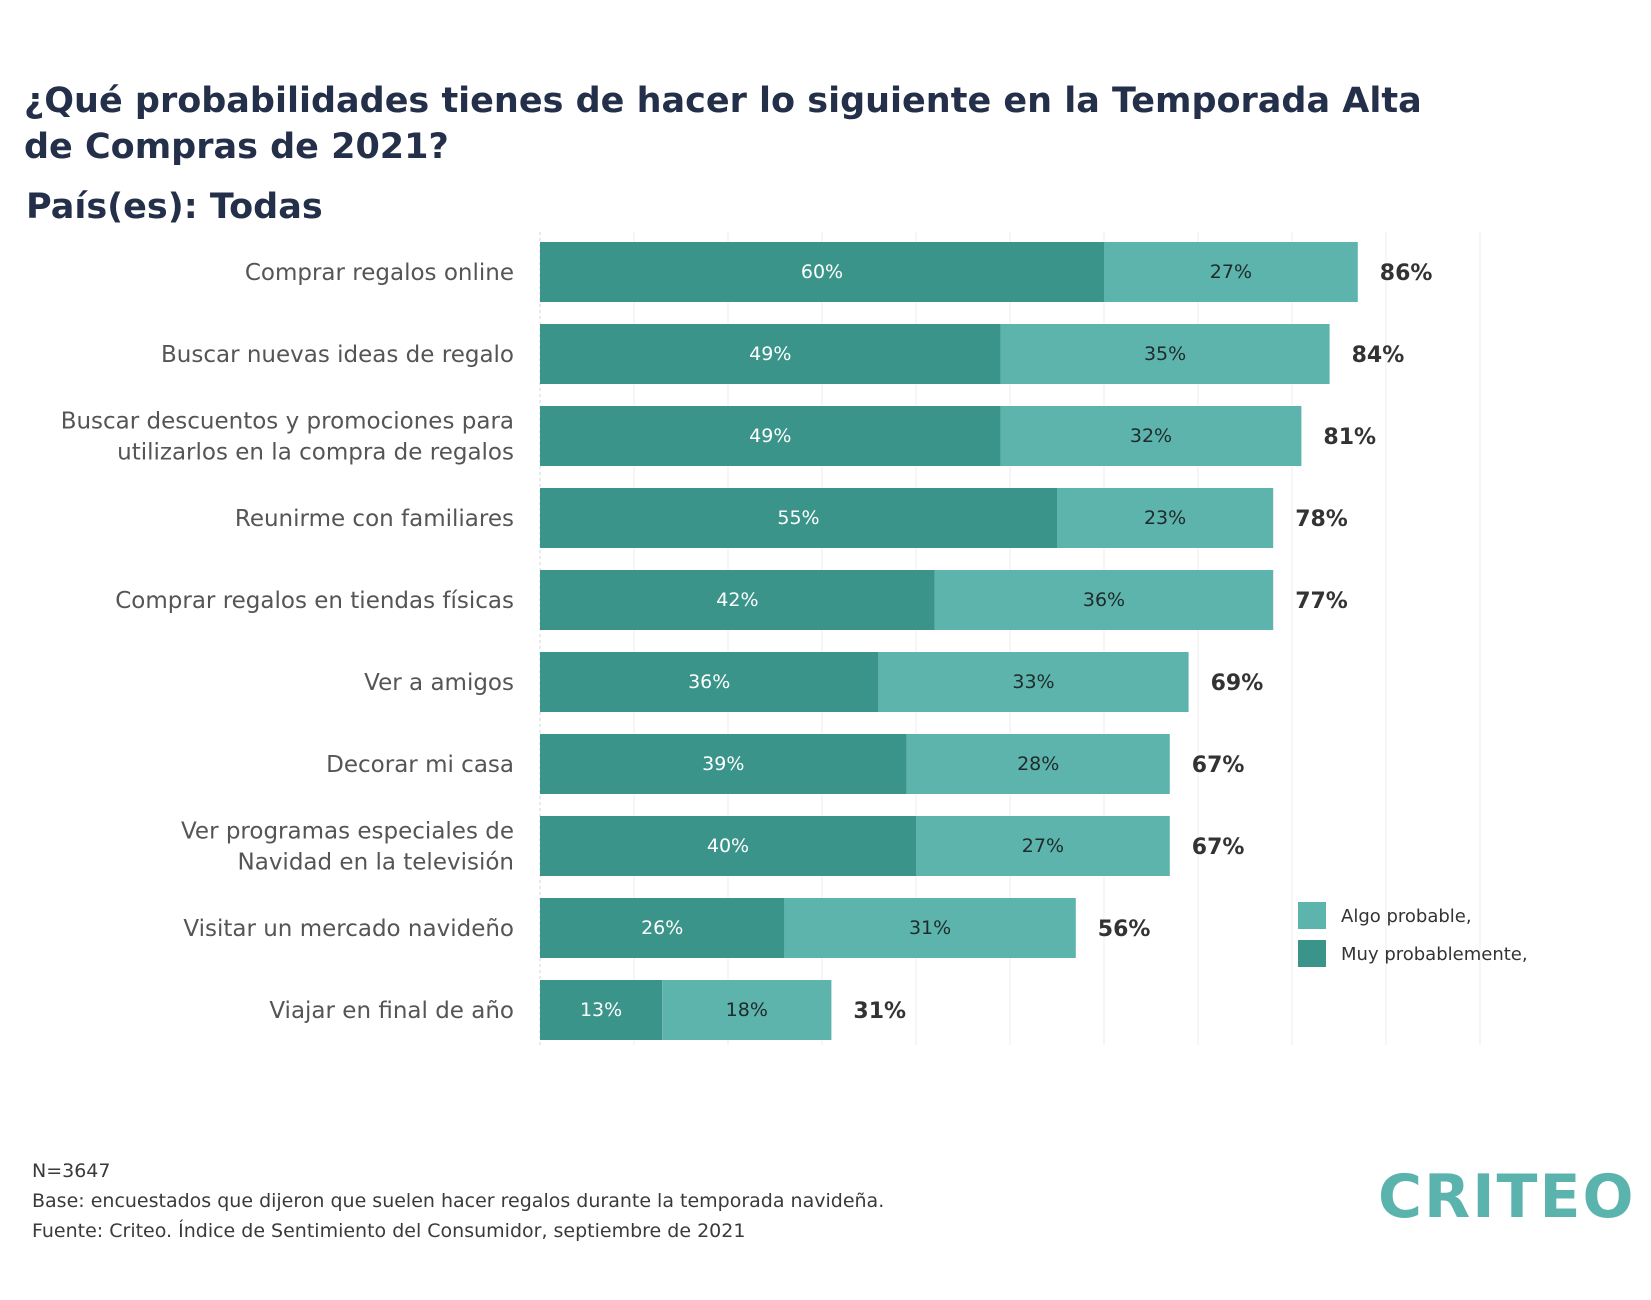  What do you see at coordinates (1321, 601) in the screenshot?
I see `total-label: 77%` at bounding box center [1321, 601].